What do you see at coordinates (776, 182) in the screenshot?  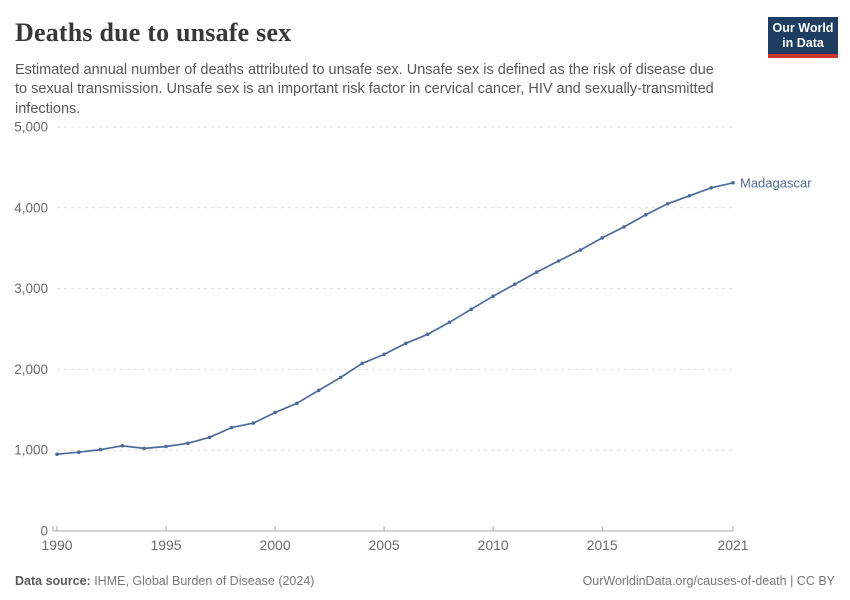 I see `entity-label-madagascar: Madagascar` at bounding box center [776, 182].